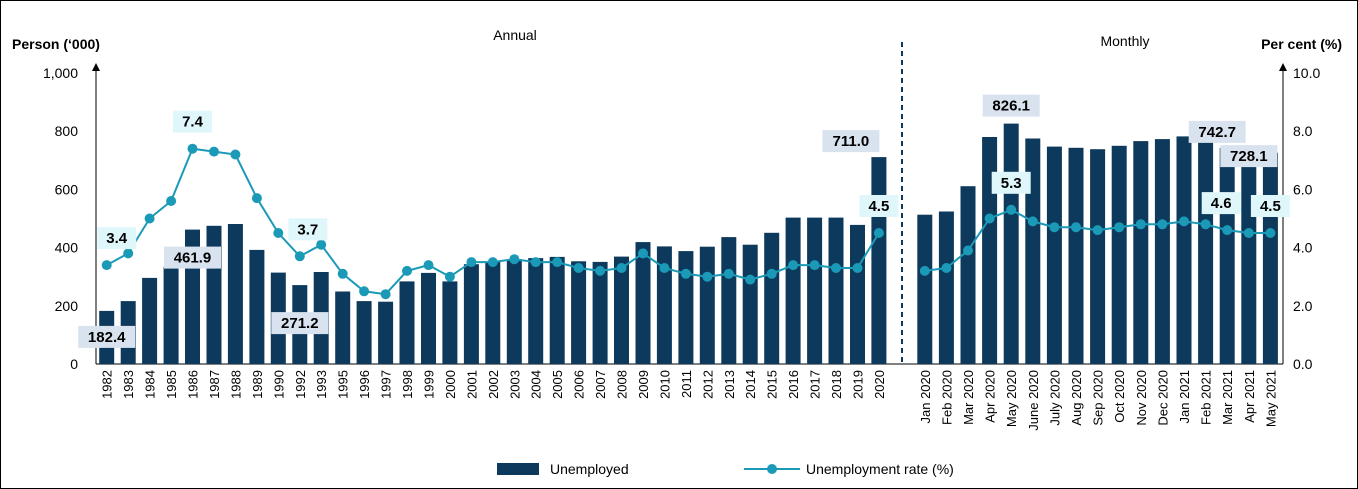  What do you see at coordinates (725, 469) in the screenshot?
I see `legend: Unemployed Unemployment rate (%)` at bounding box center [725, 469].